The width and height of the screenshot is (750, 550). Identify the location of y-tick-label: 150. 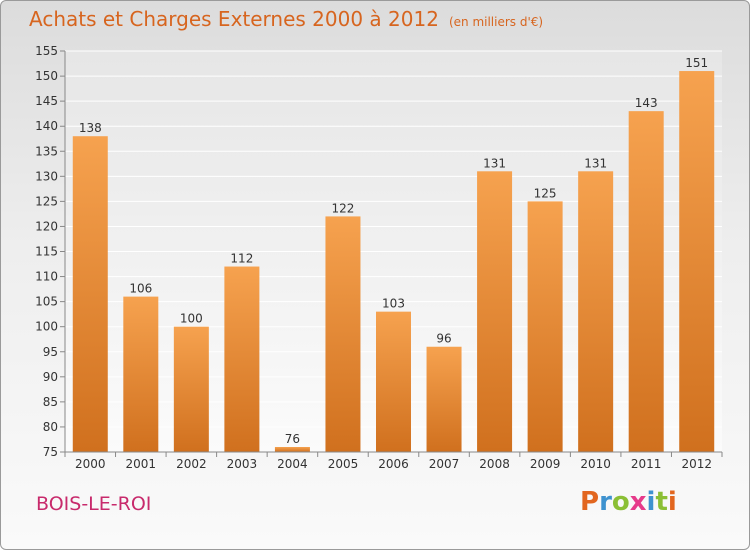
(46, 76).